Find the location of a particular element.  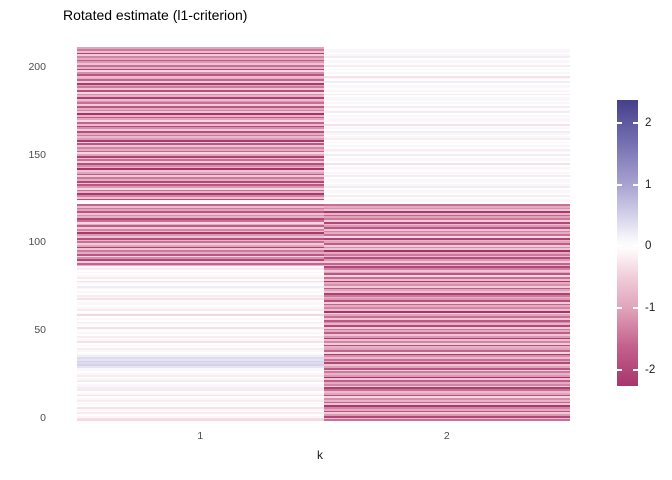

x-axis-title: k is located at coordinates (320, 455).